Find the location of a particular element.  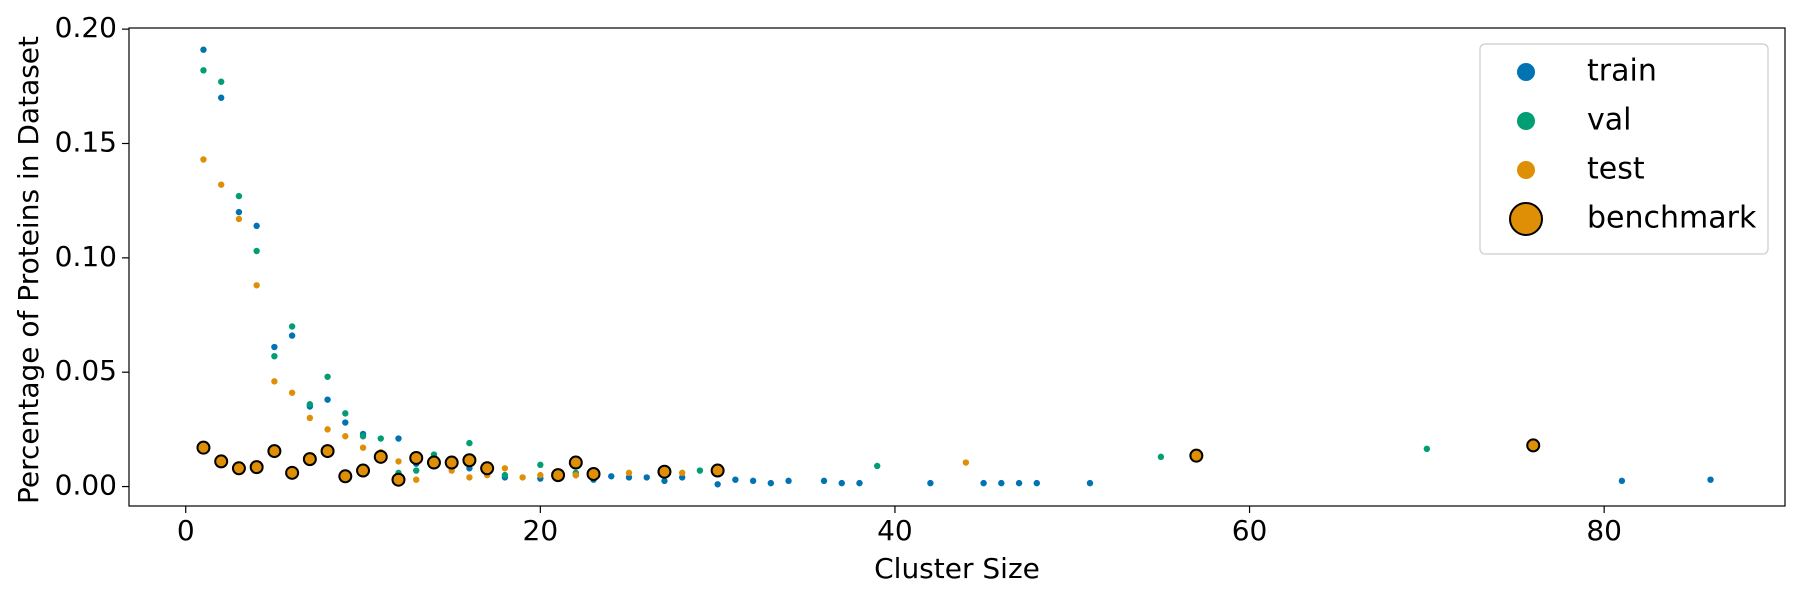

x-axis-label: Cluster Size is located at coordinates (957, 568).